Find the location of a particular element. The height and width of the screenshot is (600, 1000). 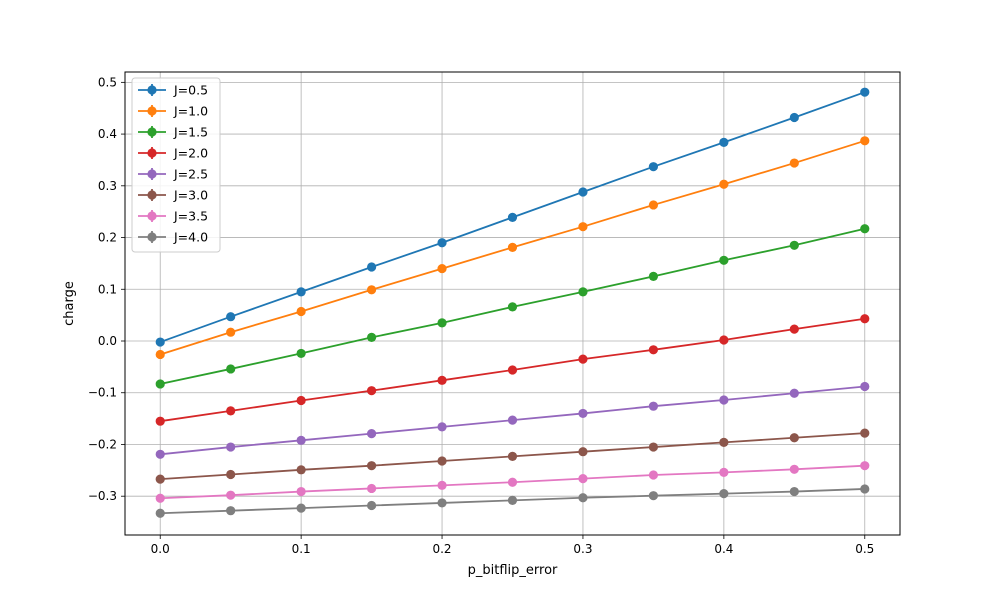

legend-item: J=2.5 is located at coordinates (173, 174).